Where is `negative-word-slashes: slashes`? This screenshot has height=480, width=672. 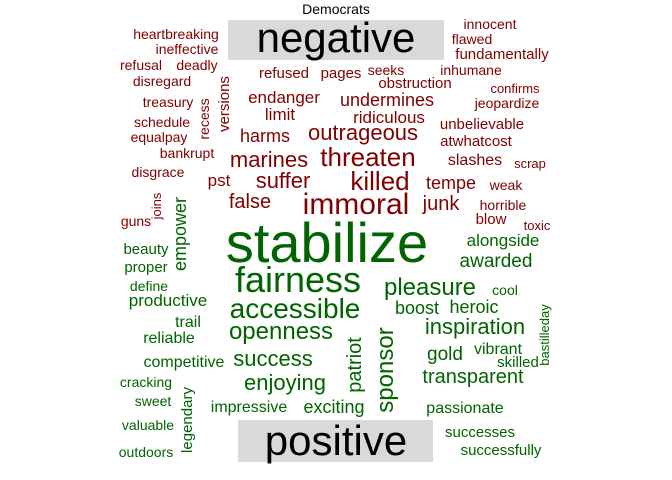 negative-word-slashes: slashes is located at coordinates (475, 160).